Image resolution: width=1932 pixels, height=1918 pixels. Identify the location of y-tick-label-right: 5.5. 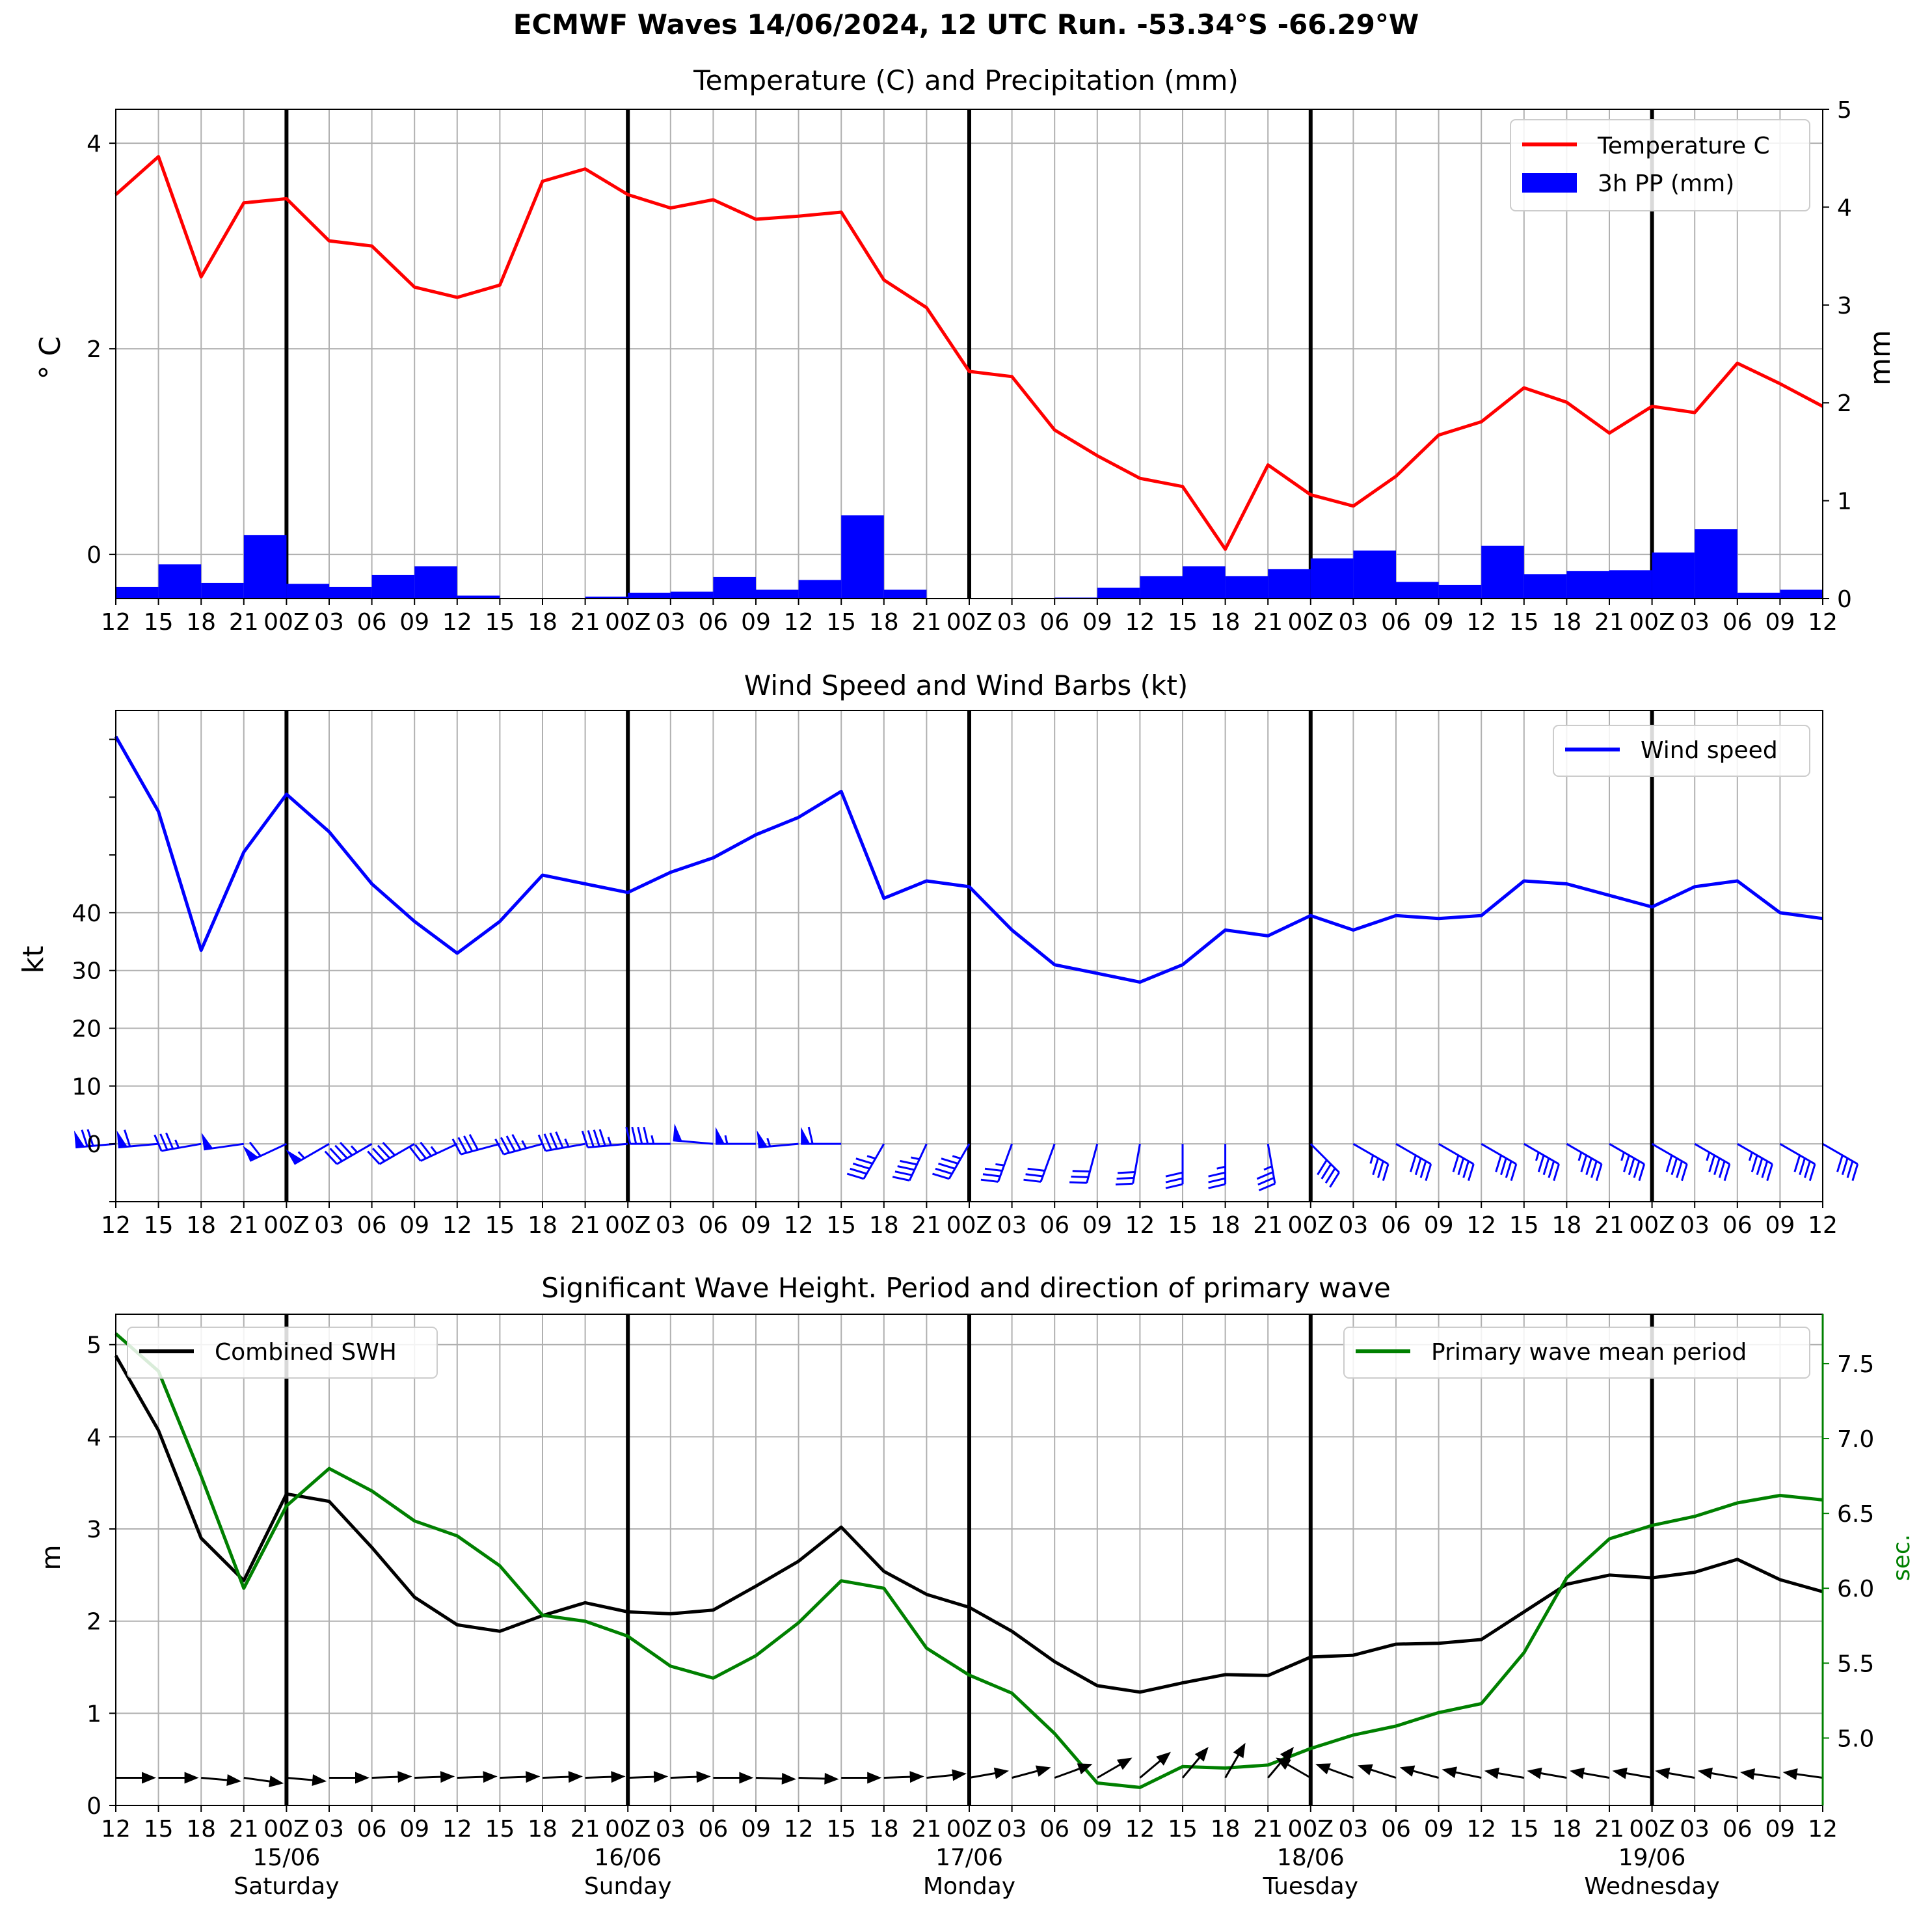
(1855, 1664).